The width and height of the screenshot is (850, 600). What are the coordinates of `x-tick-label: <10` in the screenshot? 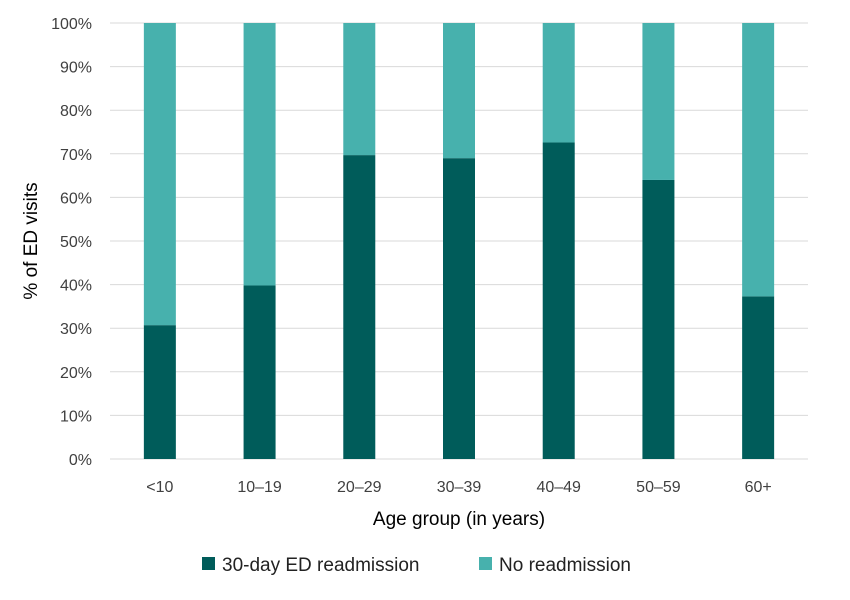 It's located at (159, 487).